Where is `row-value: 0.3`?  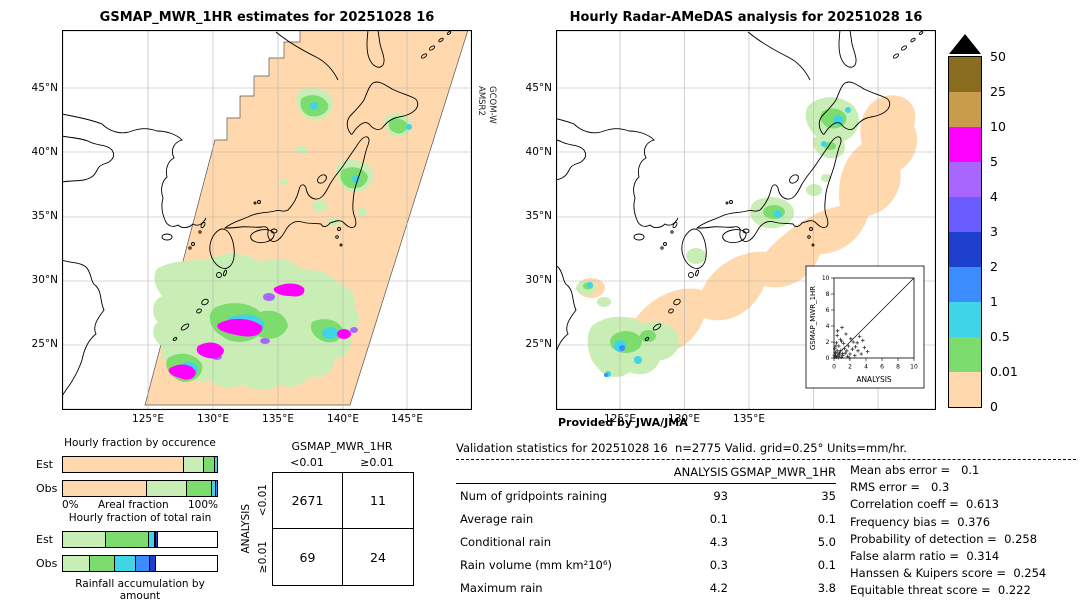 row-value: 0.3 is located at coordinates (718, 564).